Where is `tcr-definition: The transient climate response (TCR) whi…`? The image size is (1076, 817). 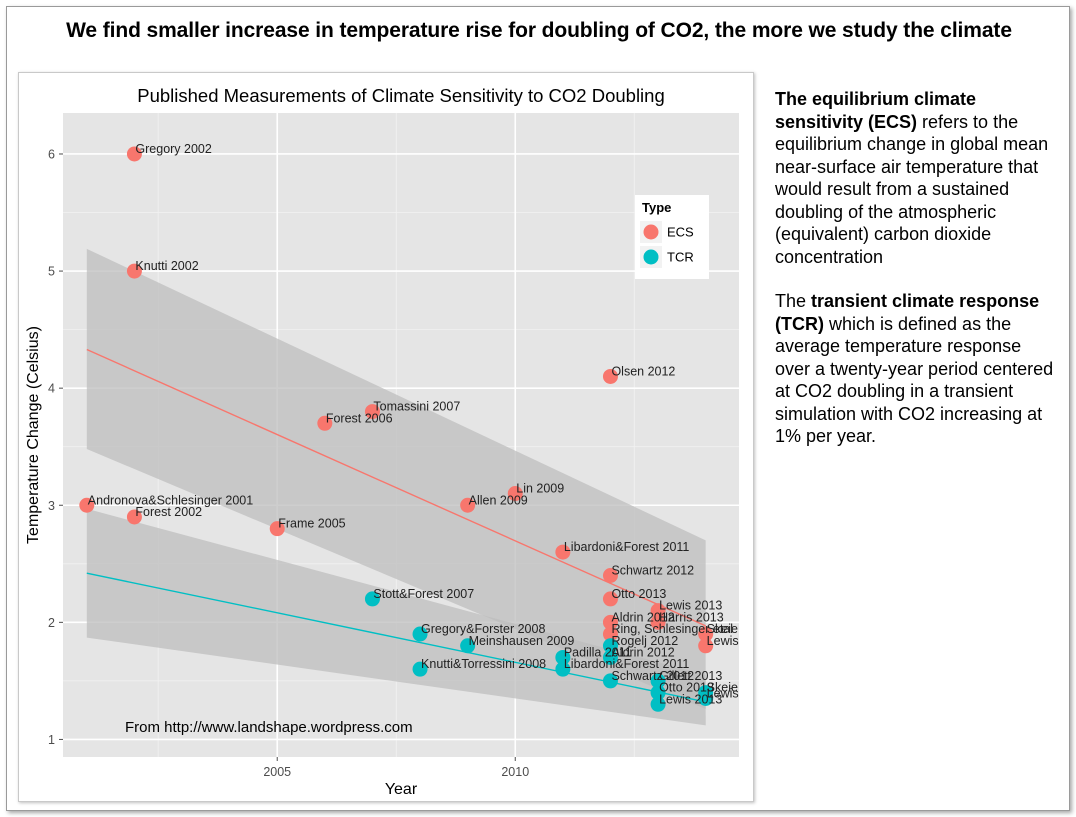 tcr-definition: The transient climate response (TCR) whi… is located at coordinates (917, 369).